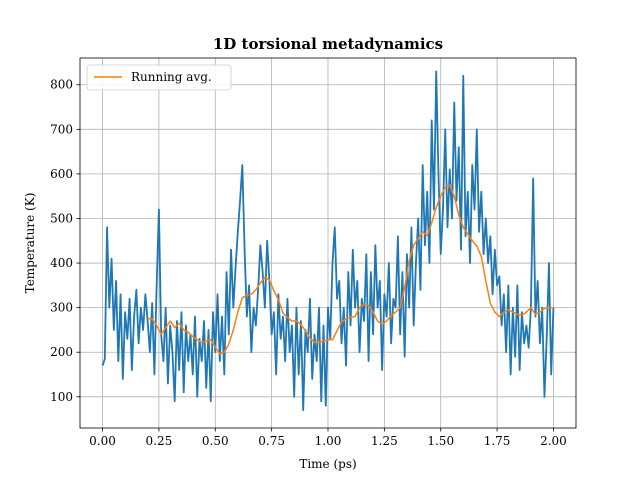 The image size is (640, 480). What do you see at coordinates (384, 441) in the screenshot?
I see `x-tick-label: 1.25` at bounding box center [384, 441].